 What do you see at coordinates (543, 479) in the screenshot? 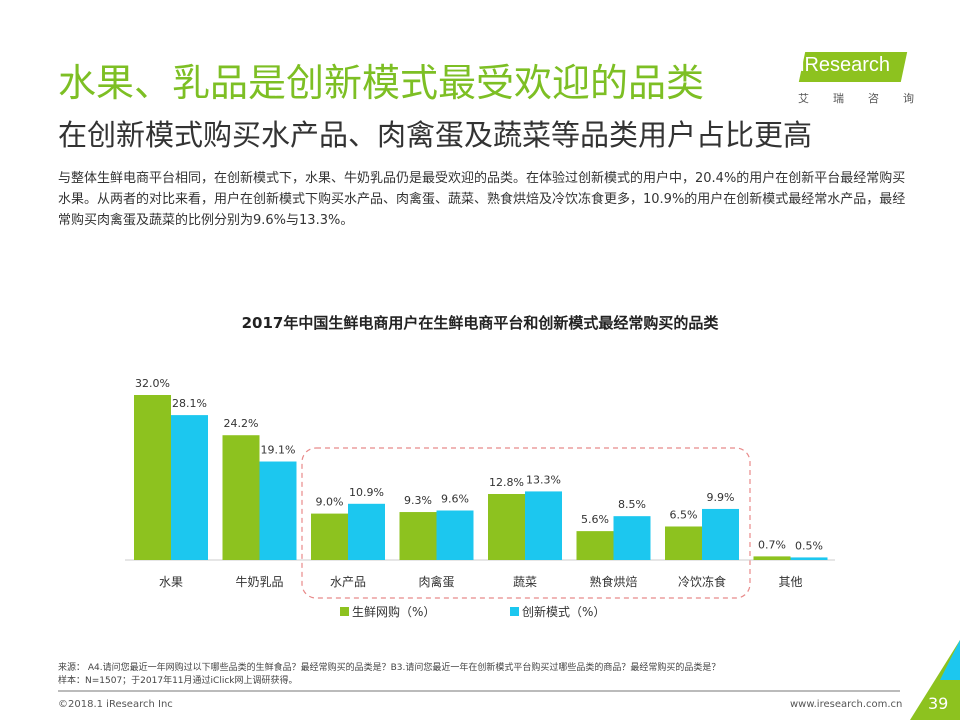
I see `data-label: 13.3%` at bounding box center [543, 479].